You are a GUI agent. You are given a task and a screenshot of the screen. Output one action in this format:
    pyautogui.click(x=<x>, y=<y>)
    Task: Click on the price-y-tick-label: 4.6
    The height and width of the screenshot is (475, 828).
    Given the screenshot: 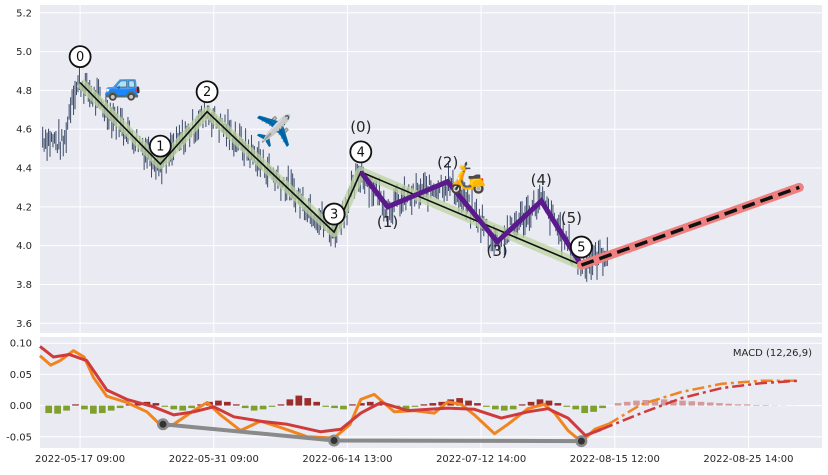 What is the action you would take?
    pyautogui.click(x=24, y=130)
    